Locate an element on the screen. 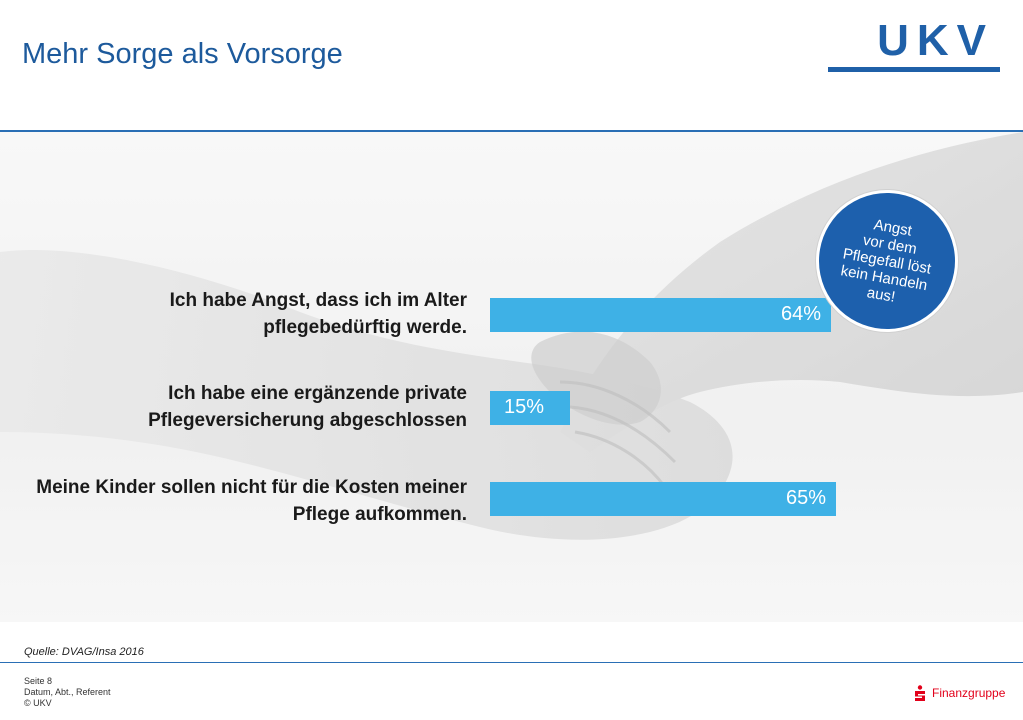  logo-text: UKV is located at coordinates (935, 40).